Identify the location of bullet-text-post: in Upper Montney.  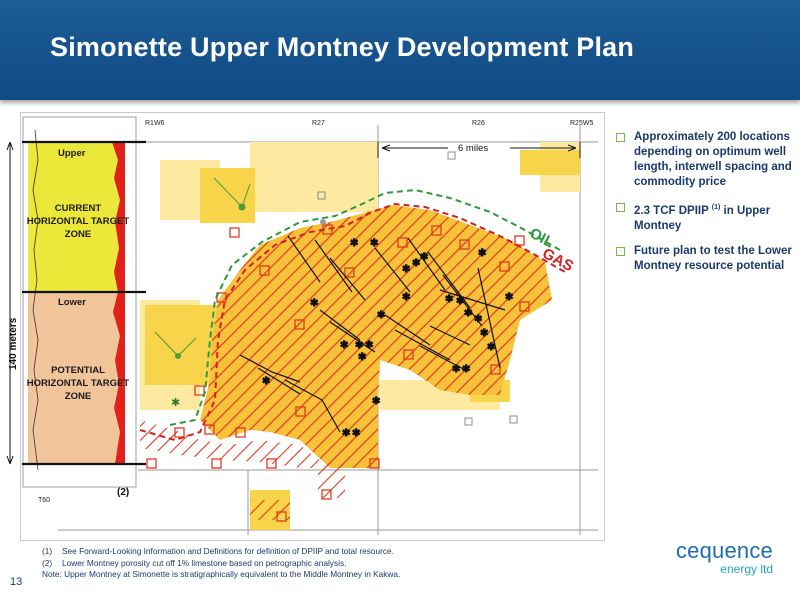
(702, 218).